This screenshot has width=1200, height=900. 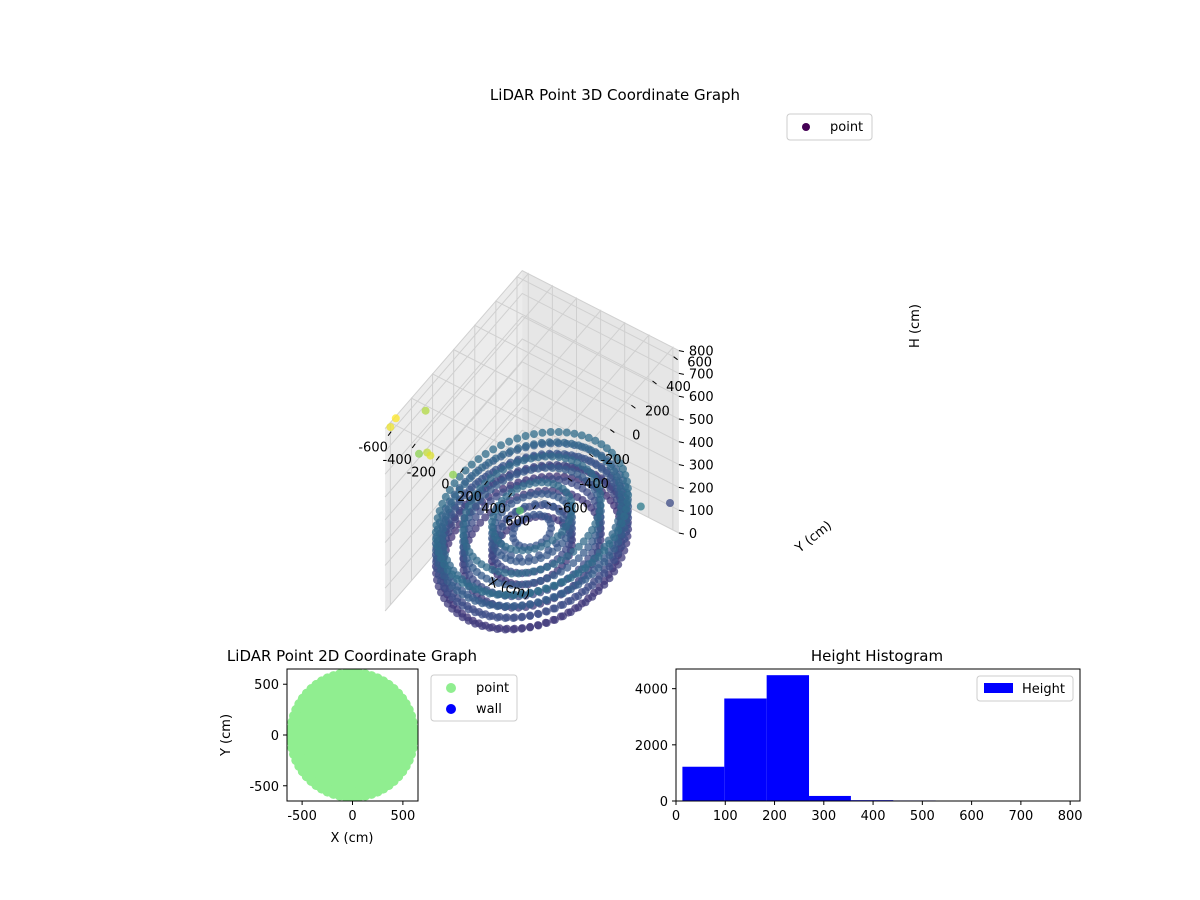 What do you see at coordinates (651, 690) in the screenshot?
I see `y-tick-label: 4000` at bounding box center [651, 690].